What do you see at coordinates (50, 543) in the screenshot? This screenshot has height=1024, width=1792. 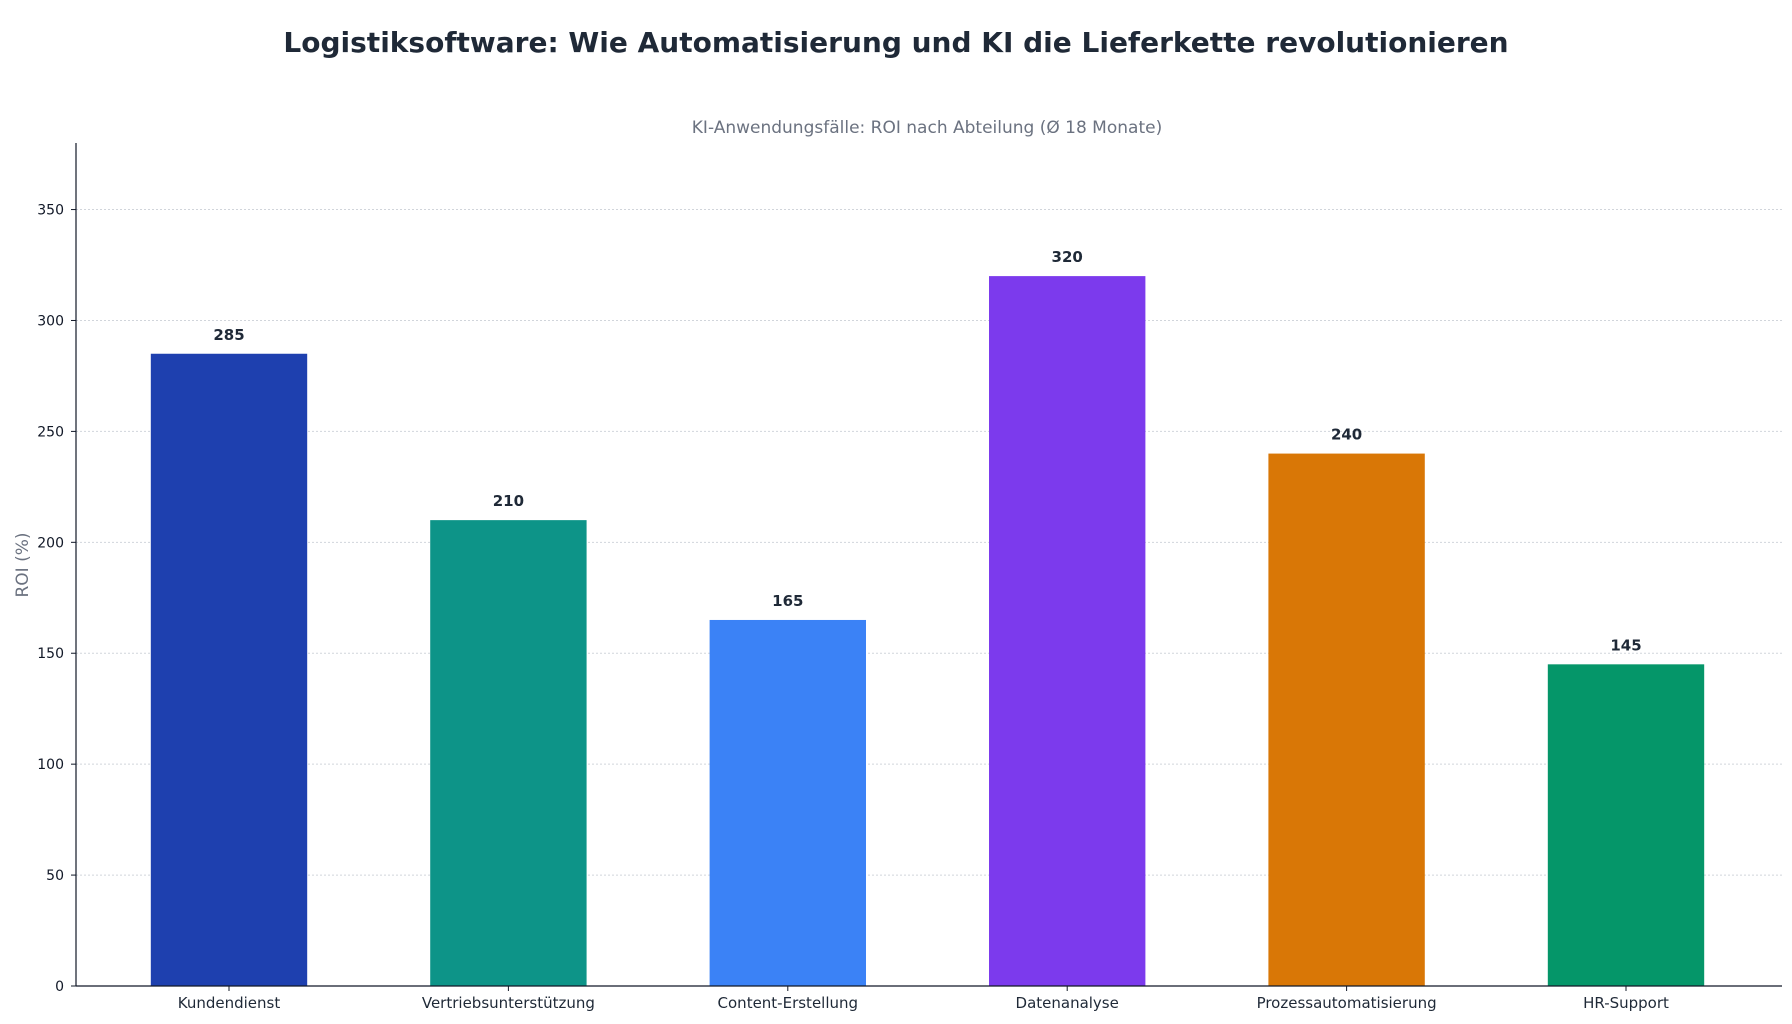 I see `y-tick-label: 200` at bounding box center [50, 543].